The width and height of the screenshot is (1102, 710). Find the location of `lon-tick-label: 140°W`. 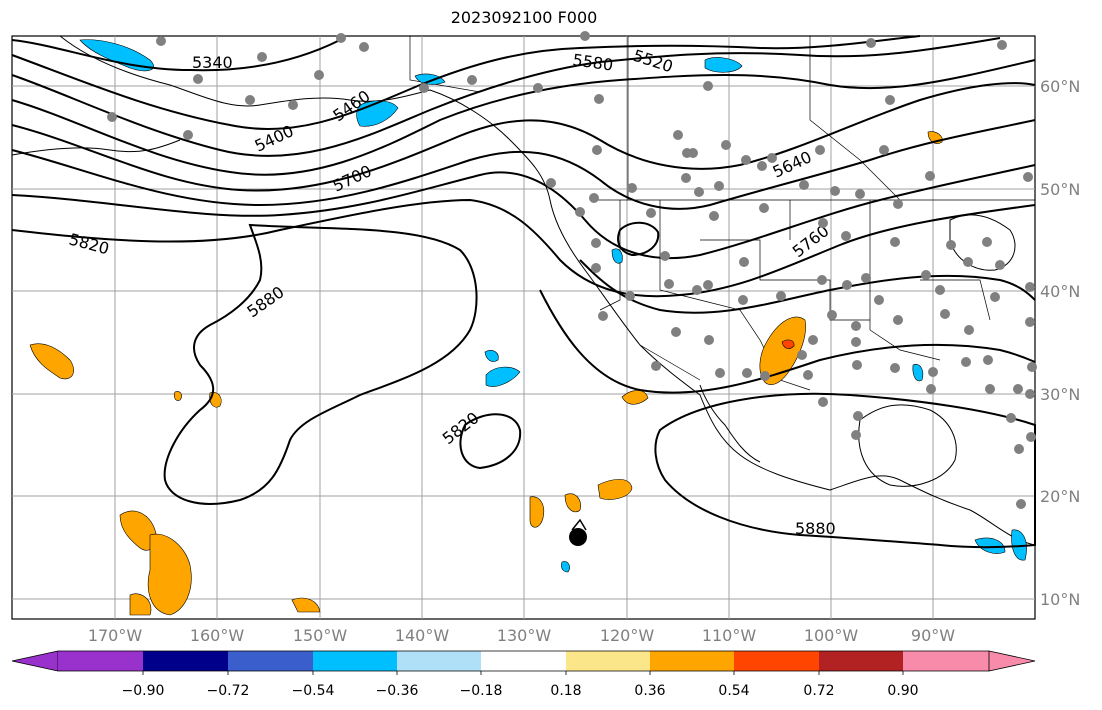

lon-tick-label: 140°W is located at coordinates (422, 635).